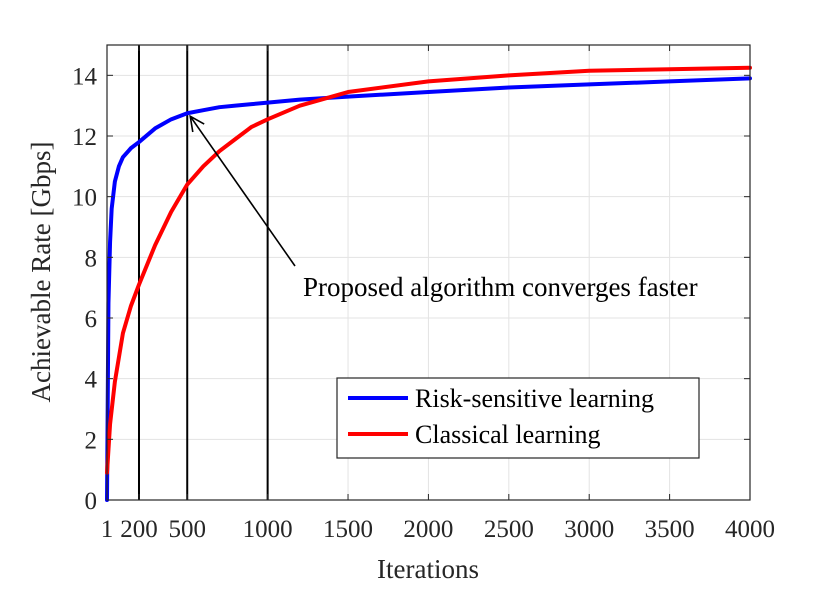 This screenshot has width=830, height=596. I want to click on y-tick-label: 0, so click(91, 501).